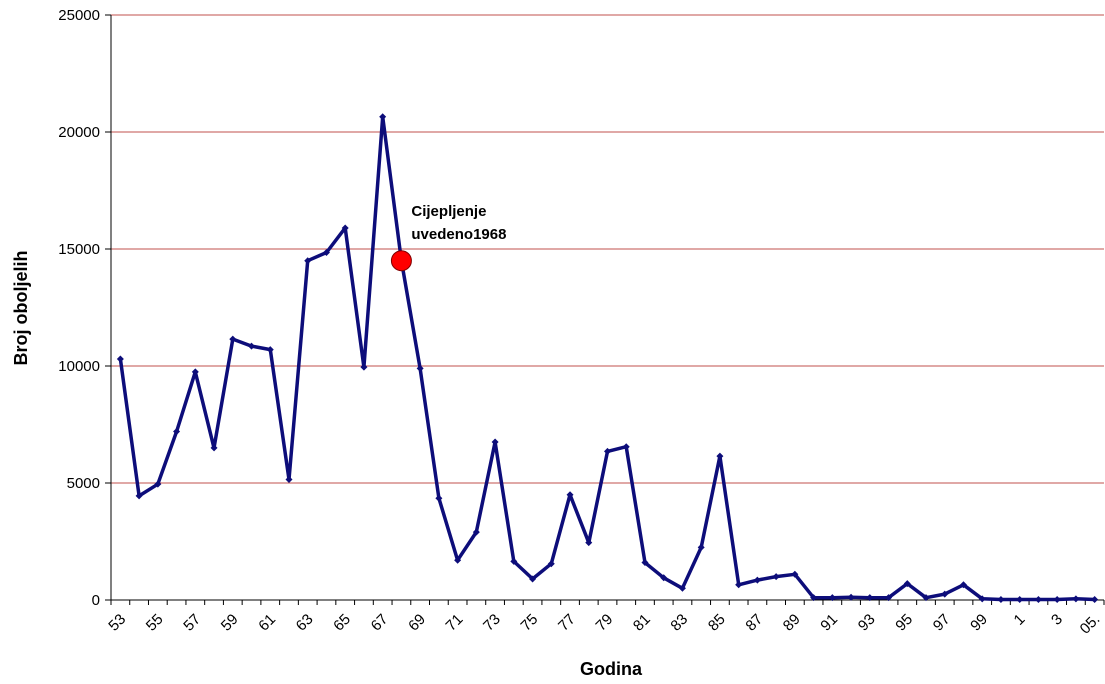 This screenshot has height=684, width=1105. What do you see at coordinates (611, 669) in the screenshot?
I see `x-axis-title: Godina` at bounding box center [611, 669].